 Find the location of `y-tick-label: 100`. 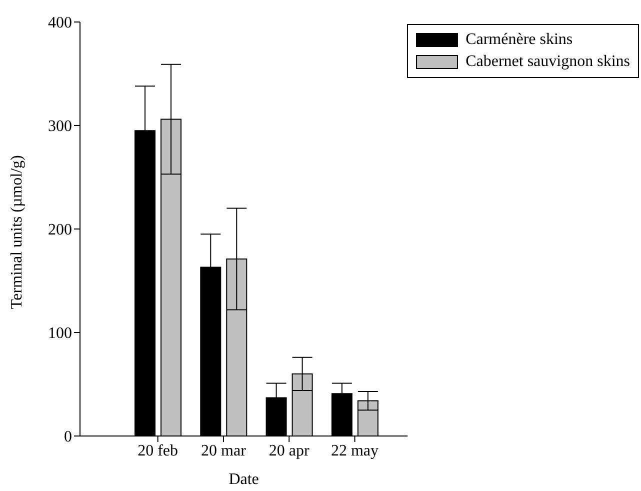

y-tick-label: 100 is located at coordinates (60, 333).